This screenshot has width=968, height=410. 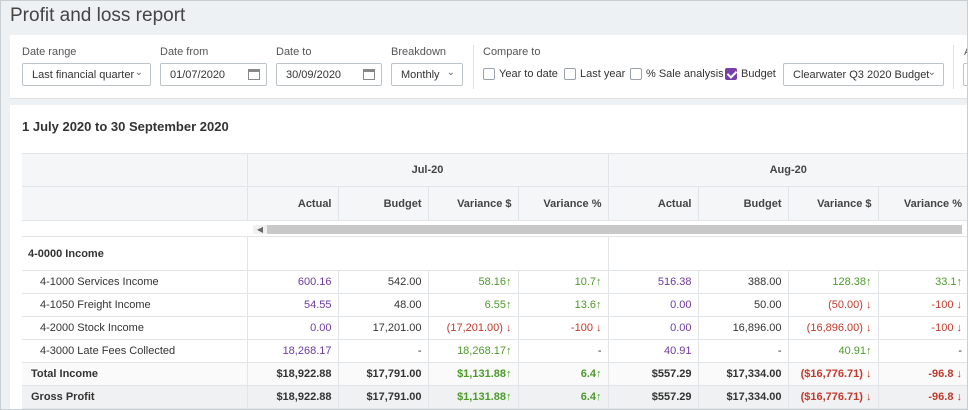 I want to click on divider, so click(x=953, y=67).